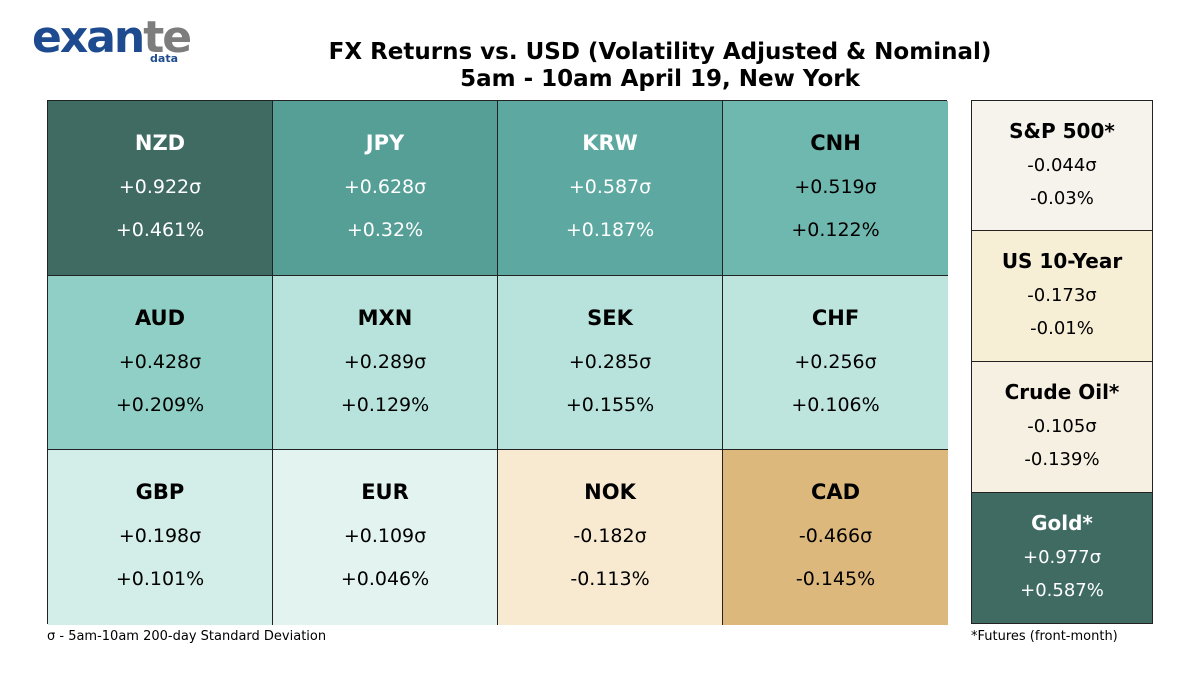 Image resolution: width=1200 pixels, height=675 pixels. I want to click on currency-cell-krw: KRW +0.587σ +0.187%, so click(610, 188).